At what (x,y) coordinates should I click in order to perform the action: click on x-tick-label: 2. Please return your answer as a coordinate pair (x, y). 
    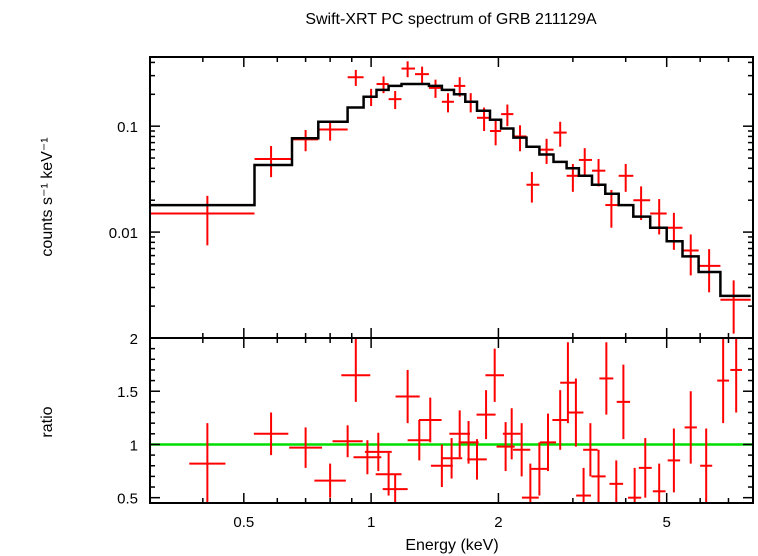
    Looking at the image, I should click on (498, 522).